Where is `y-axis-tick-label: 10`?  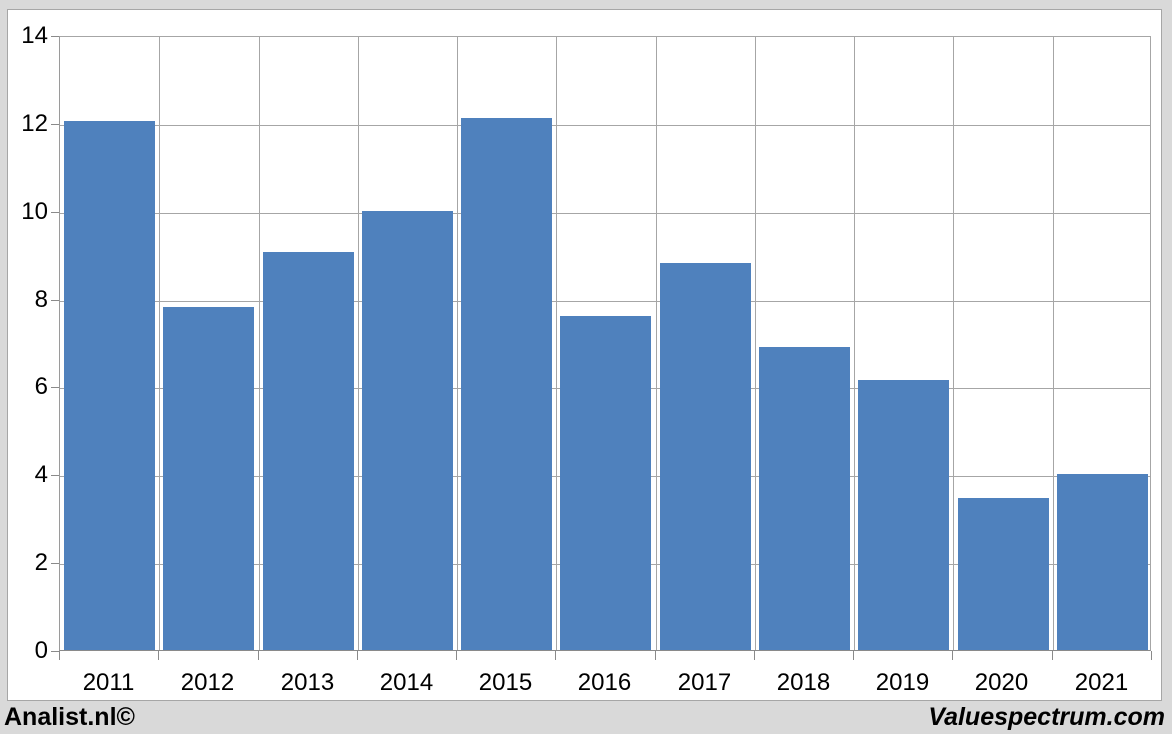
y-axis-tick-label: 10 is located at coordinates (34, 211).